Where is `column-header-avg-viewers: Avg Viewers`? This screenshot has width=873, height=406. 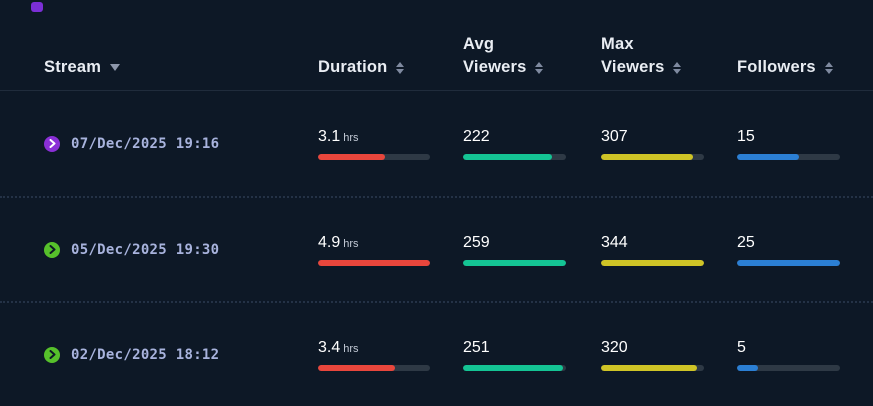 column-header-avg-viewers: Avg Viewers is located at coordinates (532, 56).